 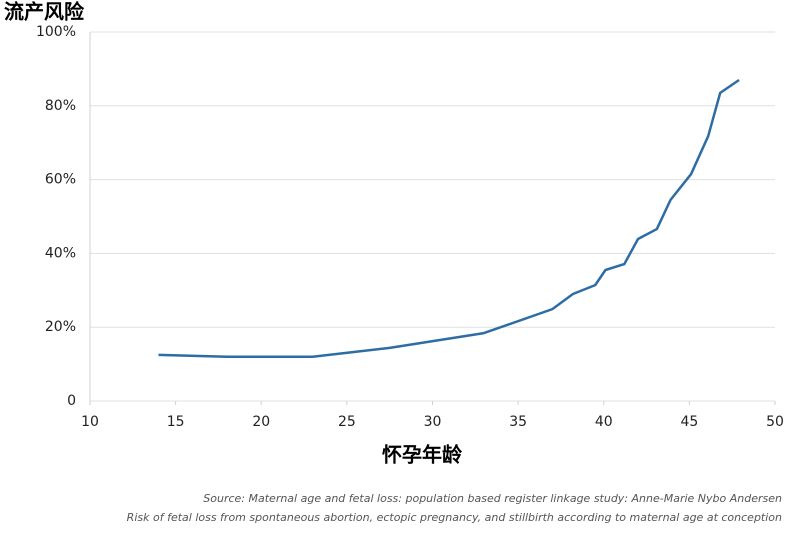 What do you see at coordinates (347, 422) in the screenshot?
I see `x-tick-label: 25` at bounding box center [347, 422].